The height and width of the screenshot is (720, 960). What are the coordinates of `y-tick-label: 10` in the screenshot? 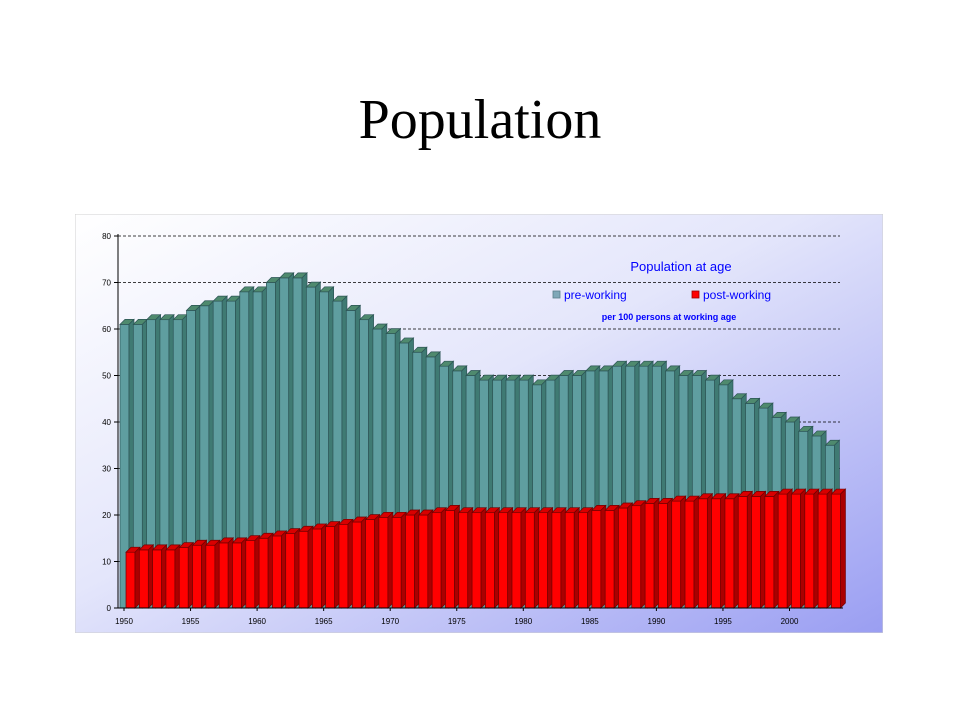 It's located at (106, 562).